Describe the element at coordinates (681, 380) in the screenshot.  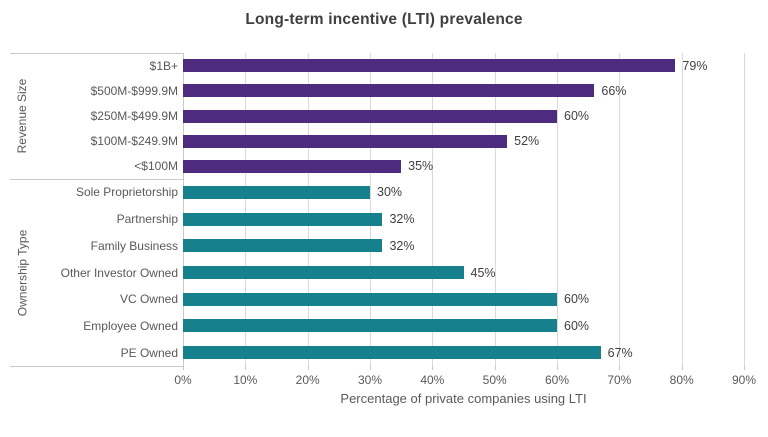
I see `x-tick-label: 80%` at that location.